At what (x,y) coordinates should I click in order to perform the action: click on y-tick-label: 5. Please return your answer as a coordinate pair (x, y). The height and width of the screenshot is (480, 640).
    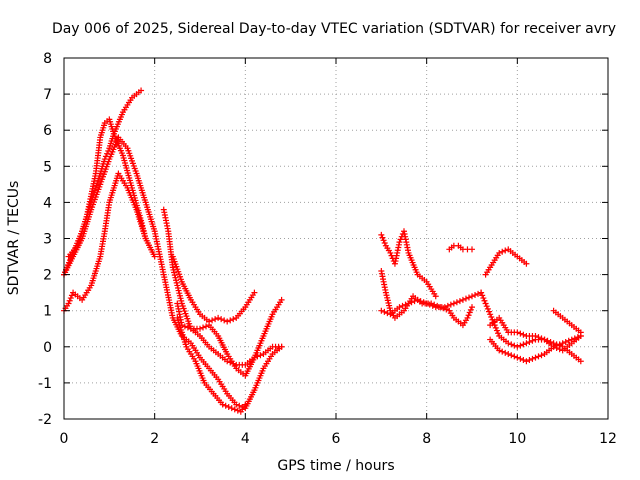
    Looking at the image, I should click on (47, 167).